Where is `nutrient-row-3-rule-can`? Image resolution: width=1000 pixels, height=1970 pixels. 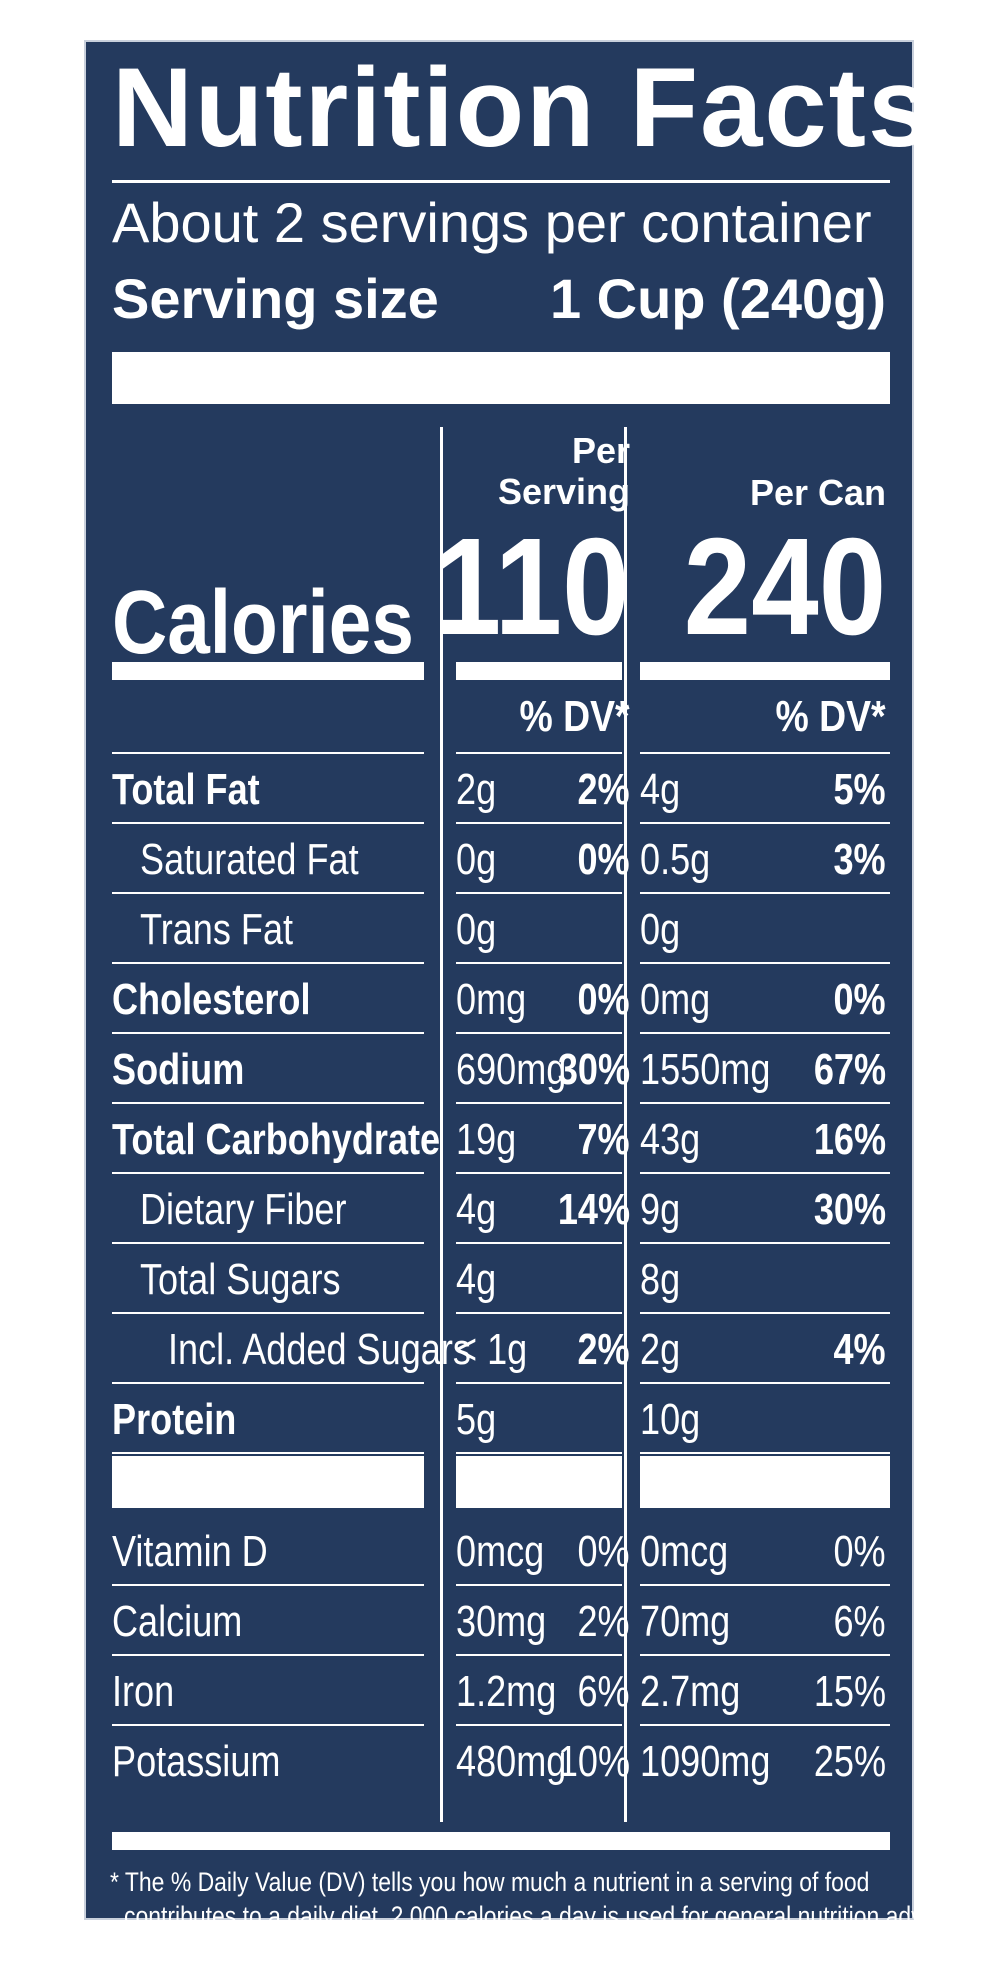 nutrient-row-3-rule-can is located at coordinates (765, 1033).